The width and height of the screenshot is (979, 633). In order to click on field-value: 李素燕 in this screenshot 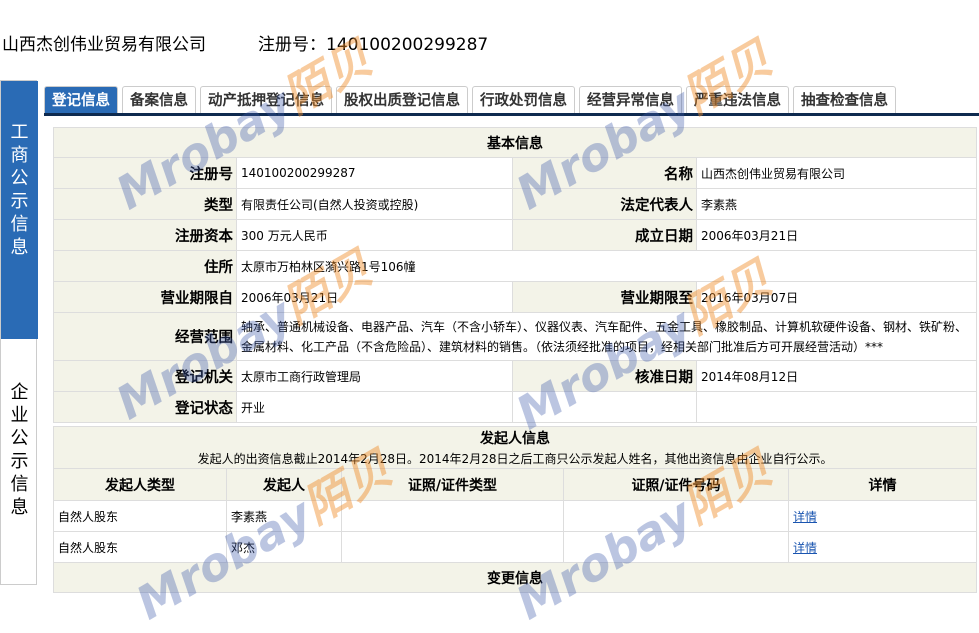, I will do `click(836, 204)`.